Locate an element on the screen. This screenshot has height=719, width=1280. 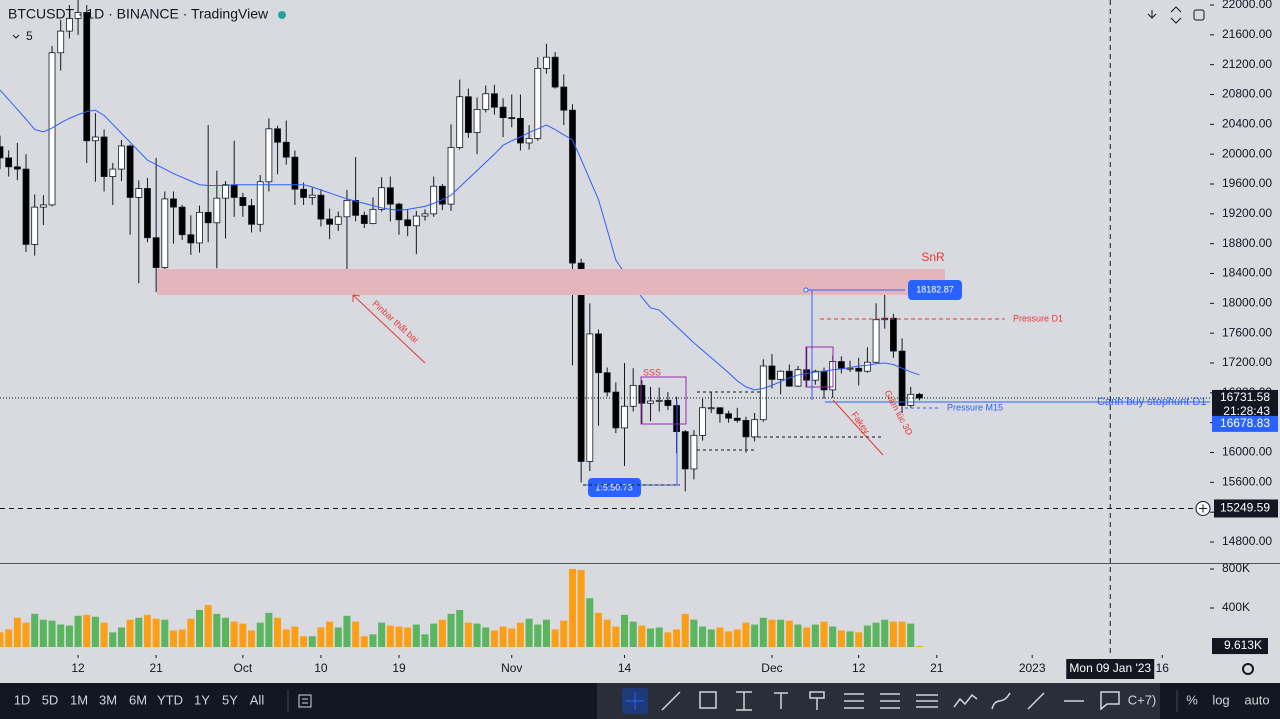
indicator-count: 5 is located at coordinates (29, 36).